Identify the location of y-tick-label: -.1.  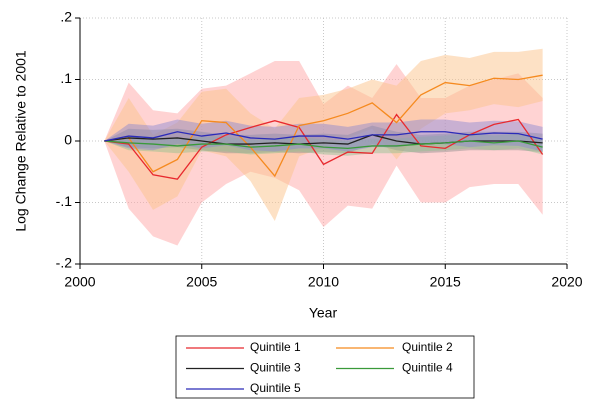
(64, 201).